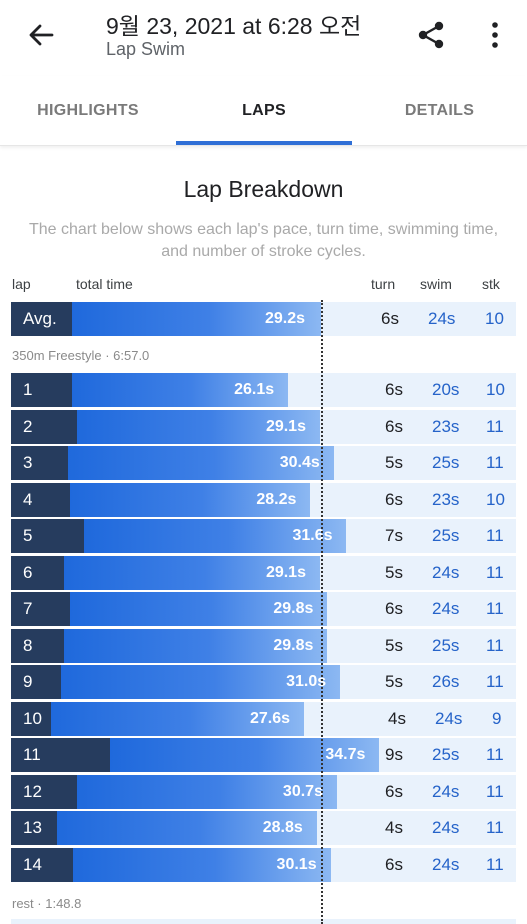 This screenshot has width=527, height=924. Describe the element at coordinates (495, 389) in the screenshot. I see `lap-stroke-count: 10` at that location.